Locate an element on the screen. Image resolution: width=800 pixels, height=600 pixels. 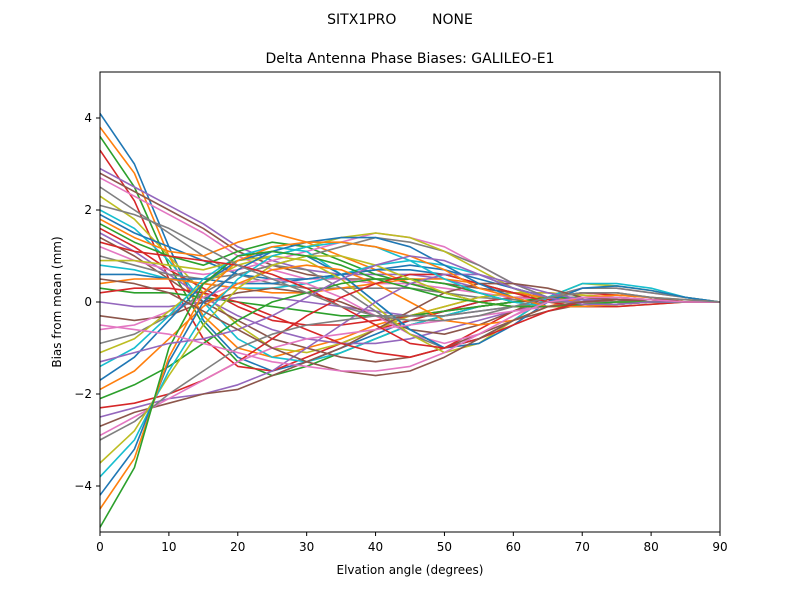
y-tick-label: −4 is located at coordinates (83, 486).